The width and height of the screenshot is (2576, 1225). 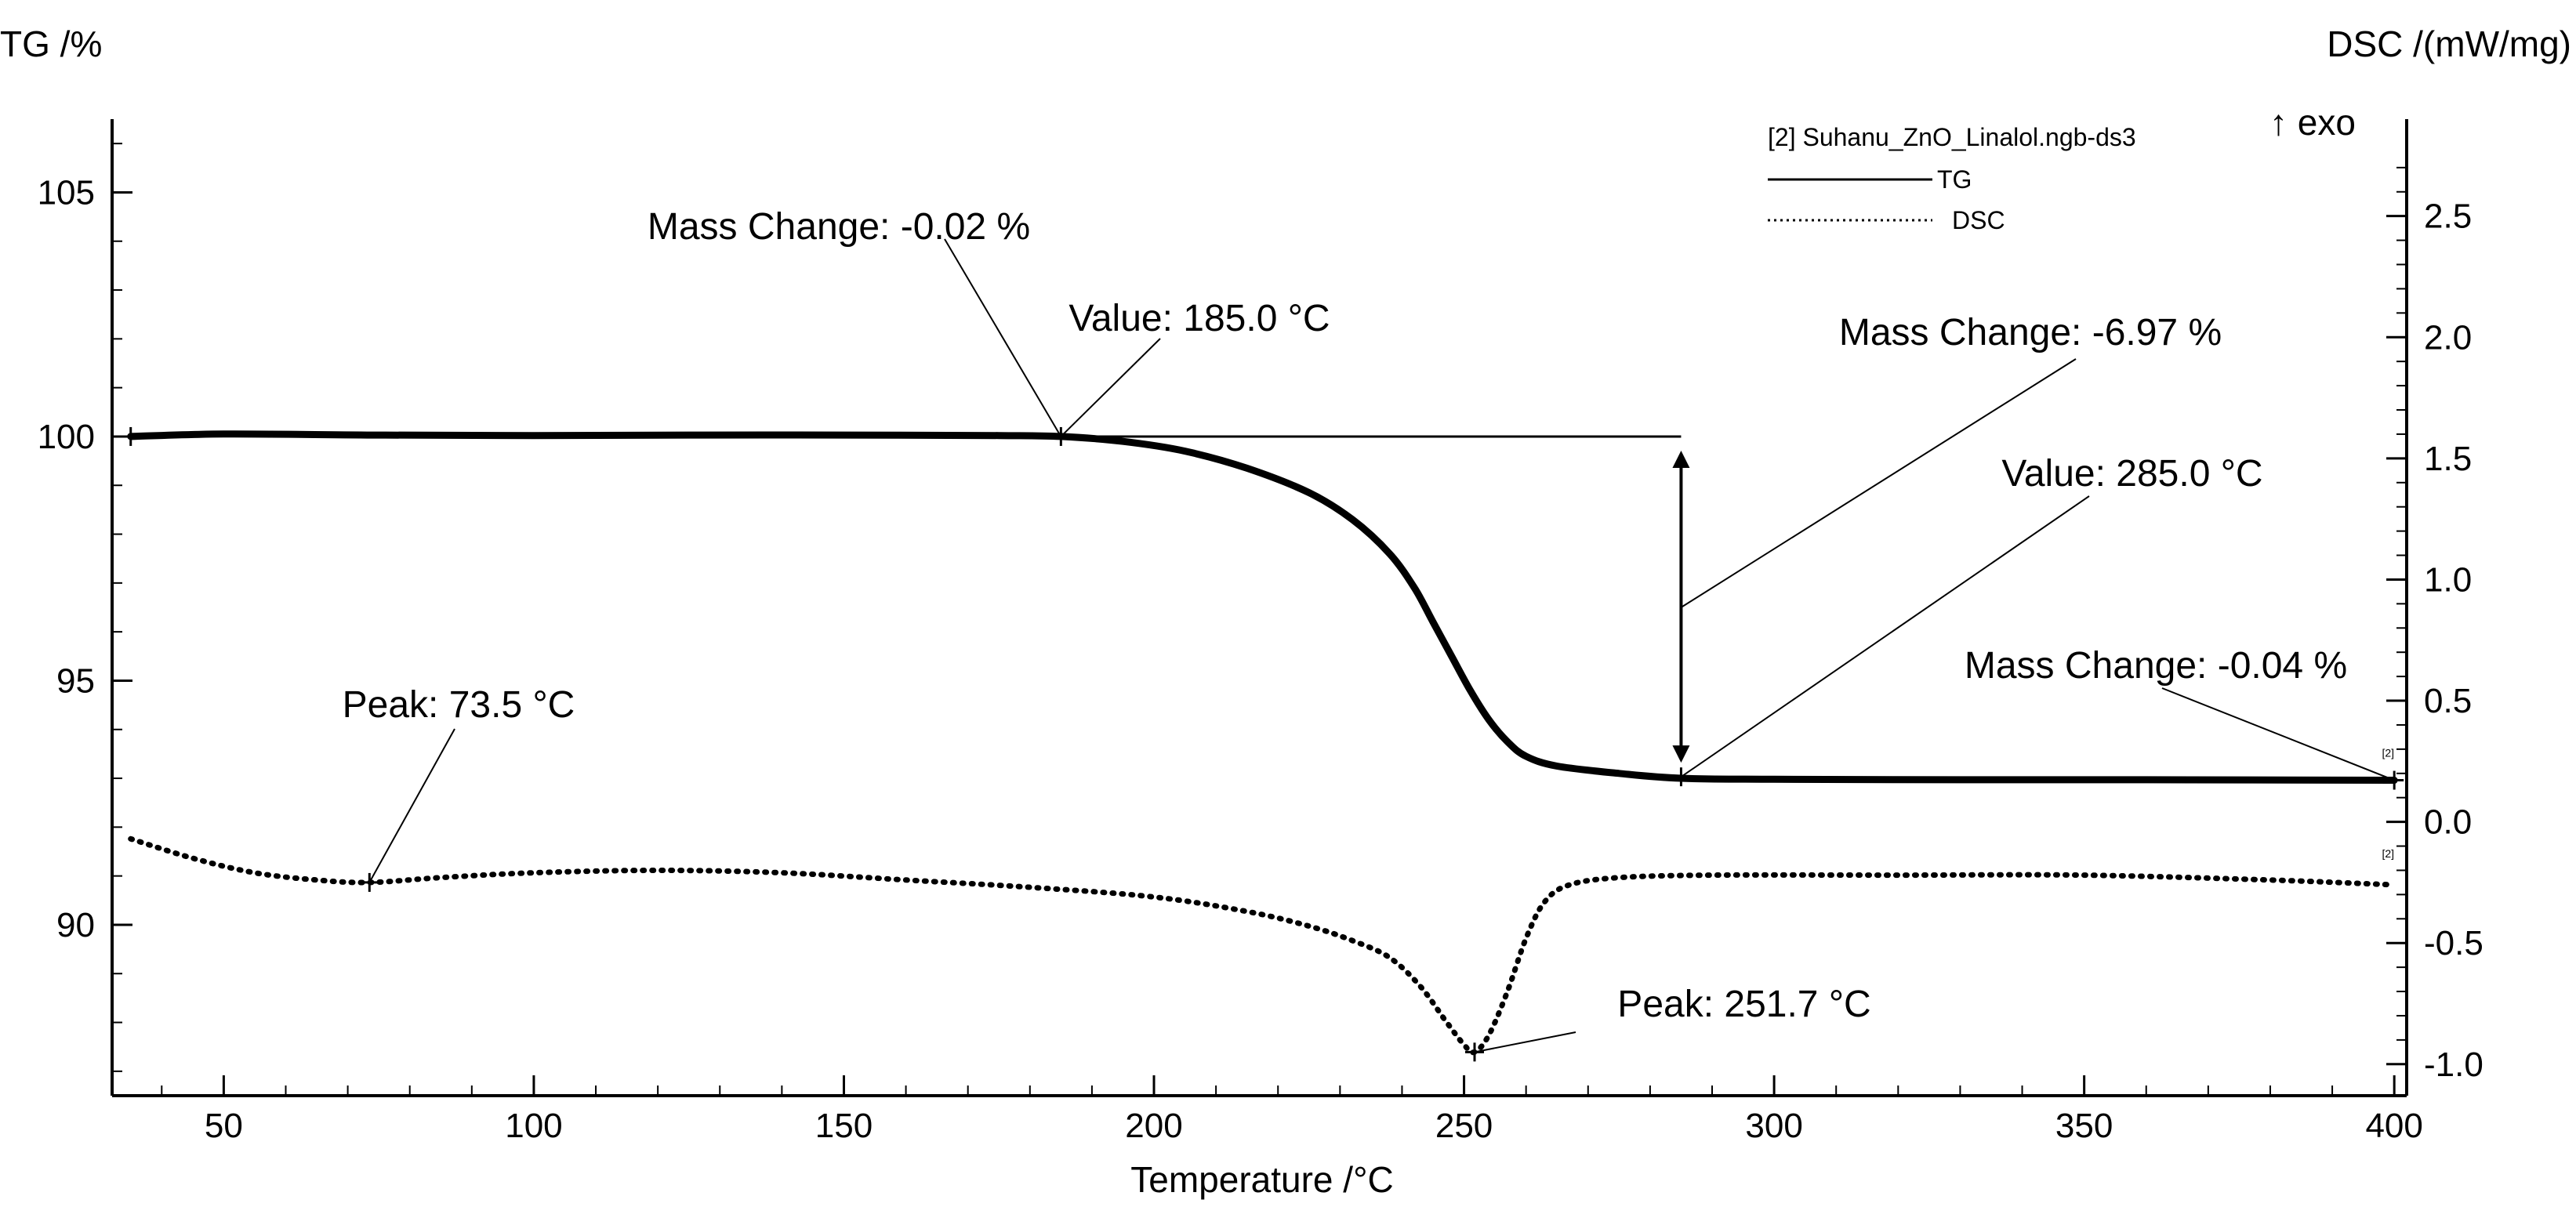 What do you see at coordinates (533, 1126) in the screenshot?
I see `x-tick-label: 100` at bounding box center [533, 1126].